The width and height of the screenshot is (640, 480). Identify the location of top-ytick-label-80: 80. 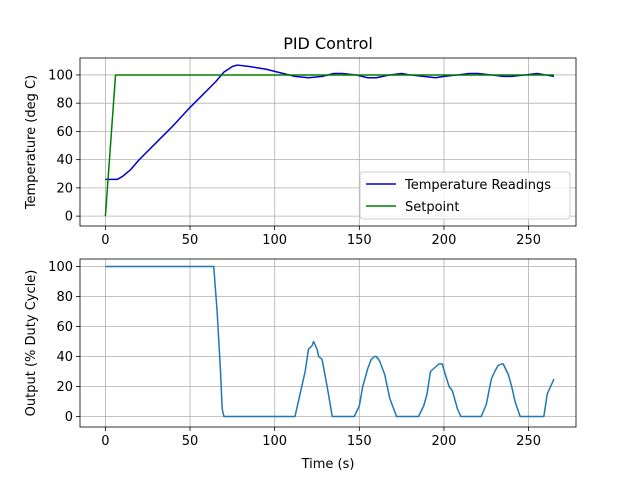
(64, 104).